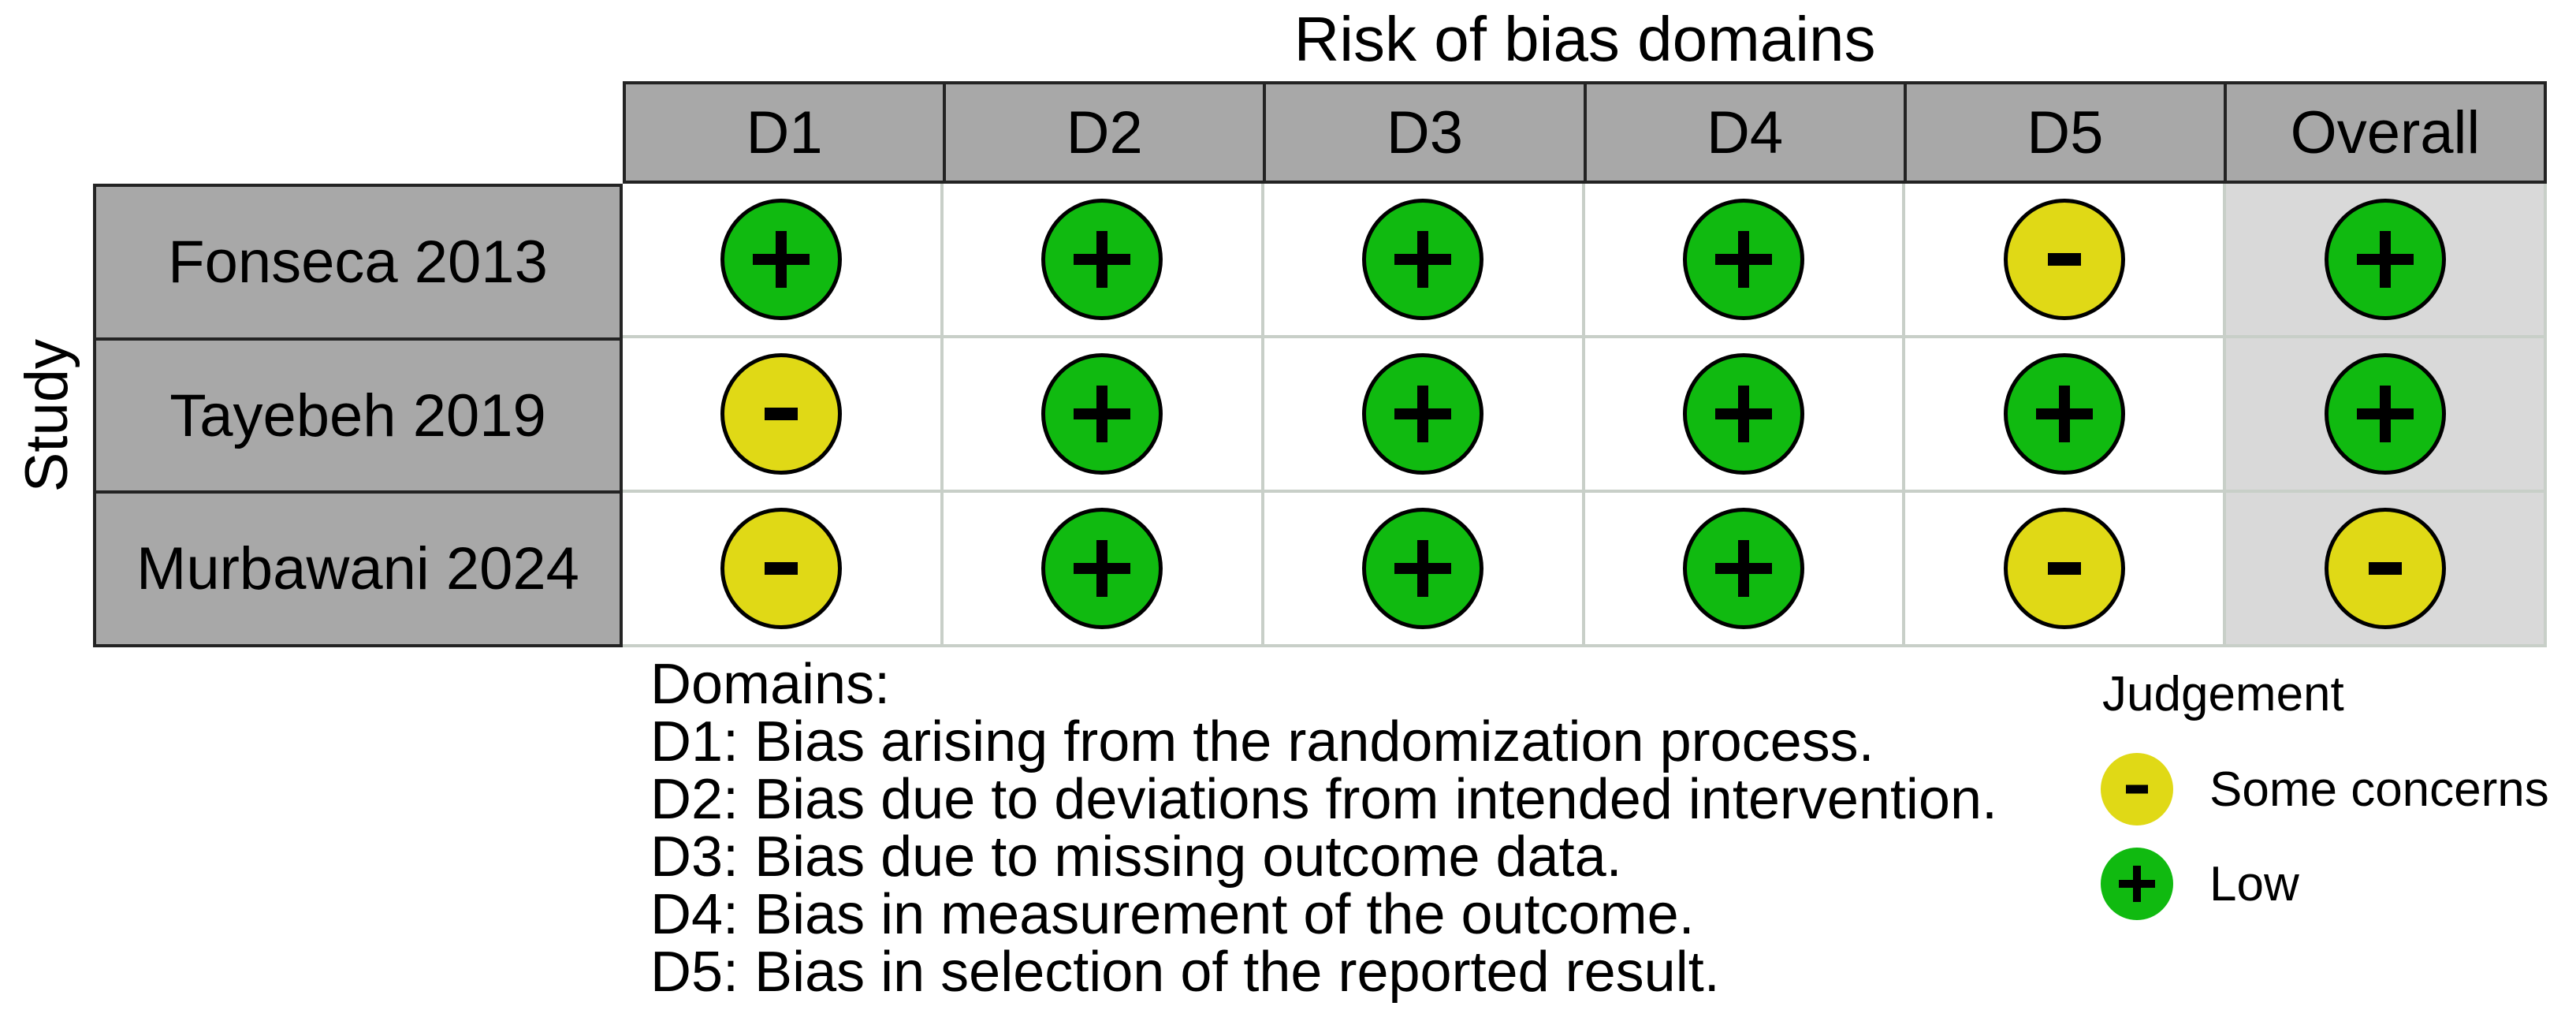  I want to click on row-axis-label: Study, so click(46, 415).